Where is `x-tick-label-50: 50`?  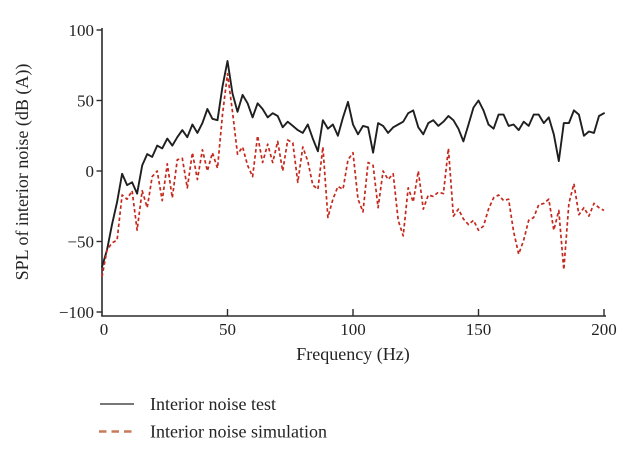 x-tick-label-50: 50 is located at coordinates (227, 329).